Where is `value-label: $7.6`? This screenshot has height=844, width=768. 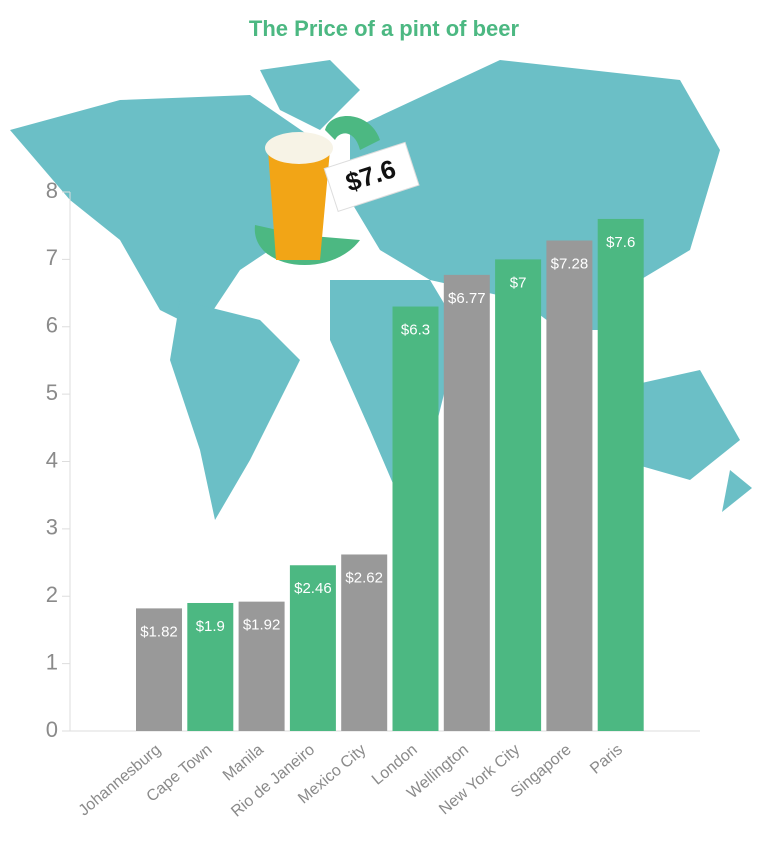 value-label: $7.6 is located at coordinates (620, 242).